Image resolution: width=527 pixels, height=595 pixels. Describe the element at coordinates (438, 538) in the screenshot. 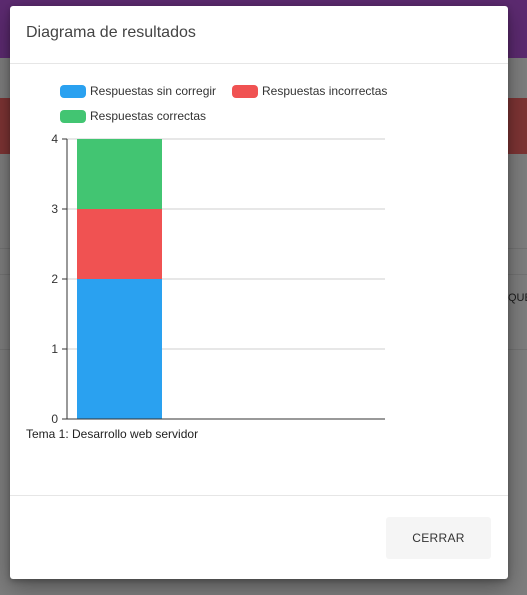

I see `close-button: CERRAR` at that location.